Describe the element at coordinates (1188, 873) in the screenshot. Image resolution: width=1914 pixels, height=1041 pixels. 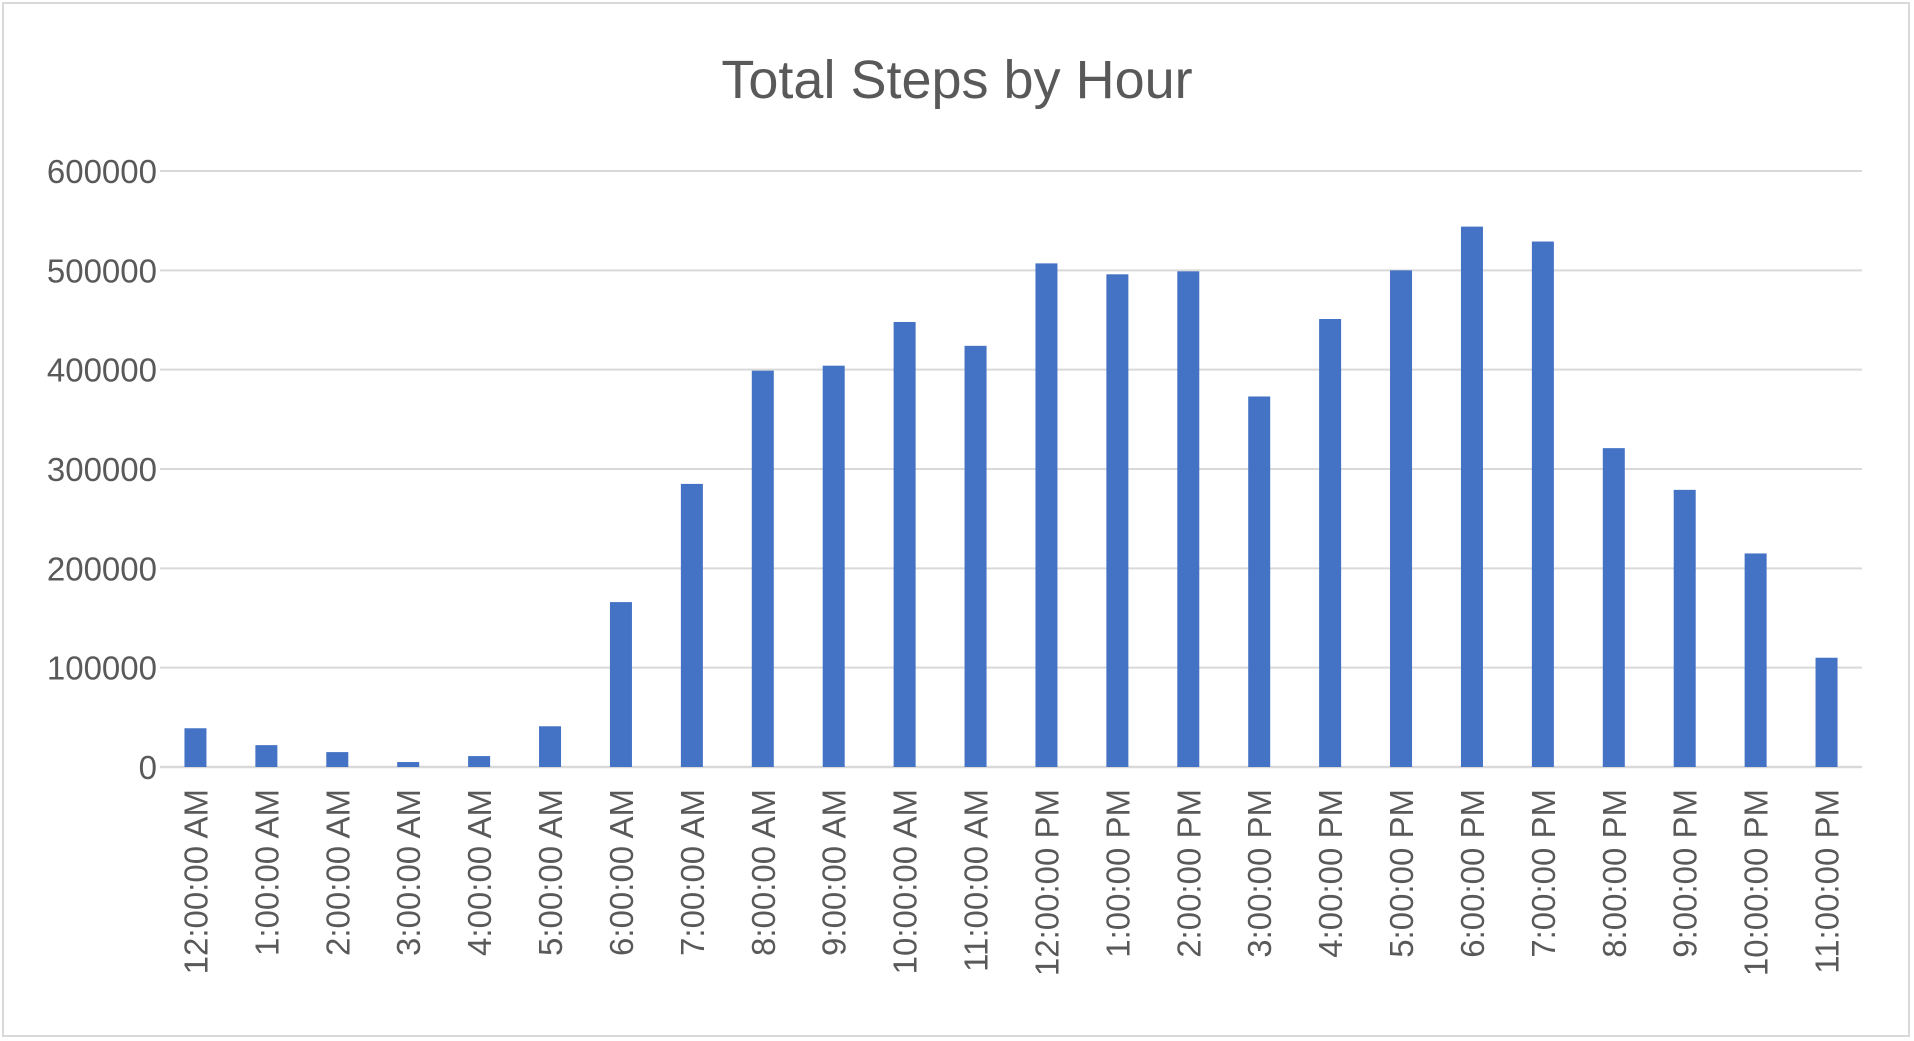
I see `x-tick-label: 2:00:00 PM` at that location.